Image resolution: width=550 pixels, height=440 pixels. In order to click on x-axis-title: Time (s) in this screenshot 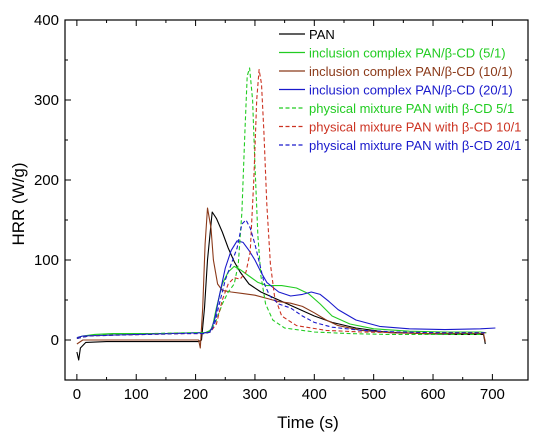, I will do `click(308, 422)`.